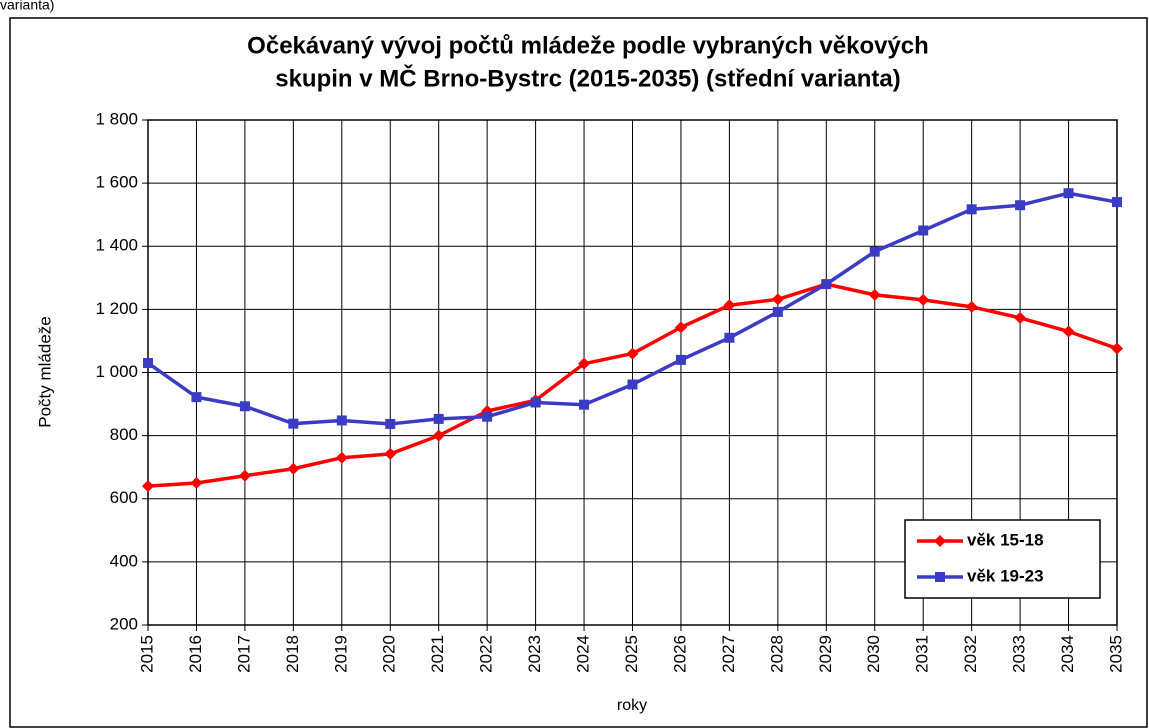 This screenshot has width=1149, height=728. What do you see at coordinates (776, 654) in the screenshot?
I see `x-tick-label: 2028` at bounding box center [776, 654].